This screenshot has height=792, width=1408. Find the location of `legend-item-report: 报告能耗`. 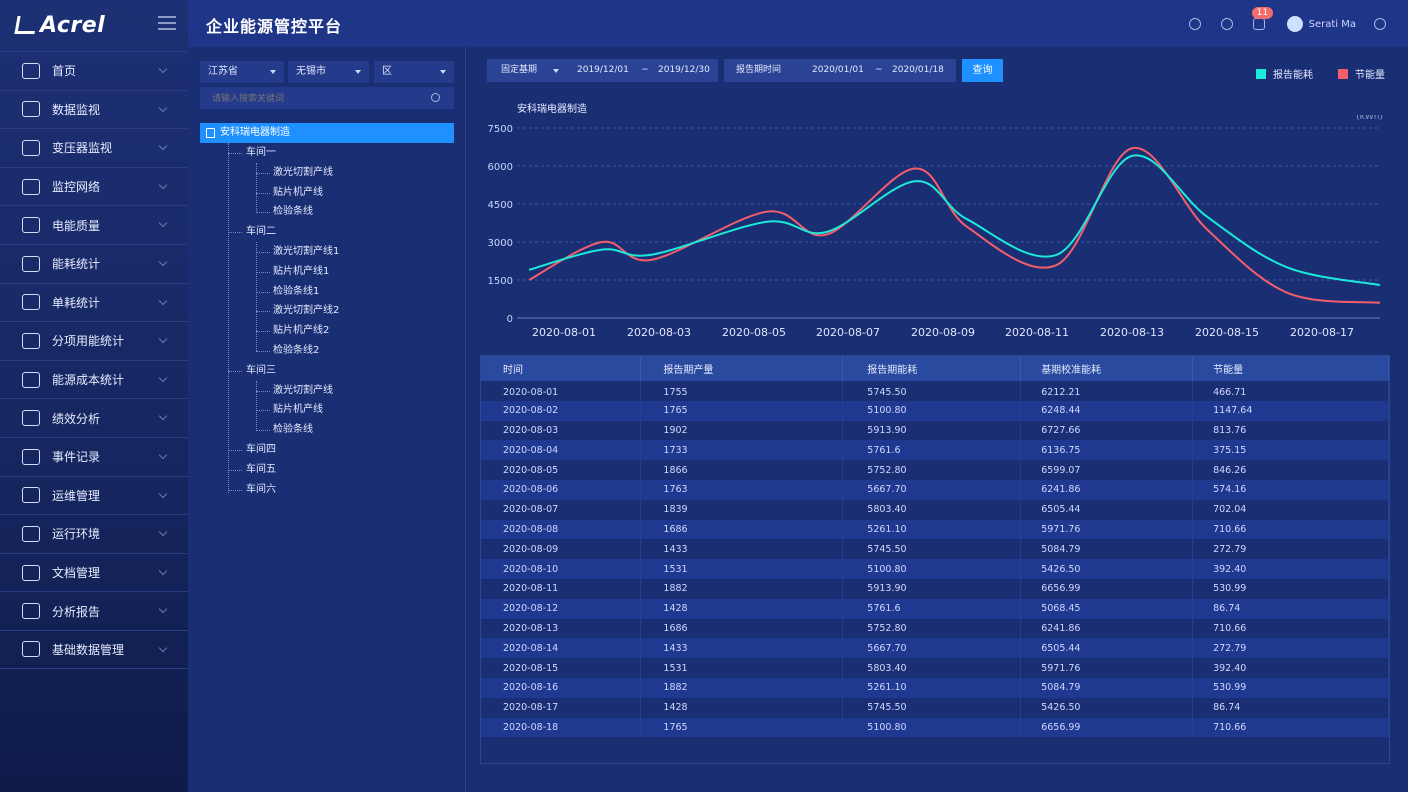

legend-item-report: 报告能耗 is located at coordinates (1284, 73).